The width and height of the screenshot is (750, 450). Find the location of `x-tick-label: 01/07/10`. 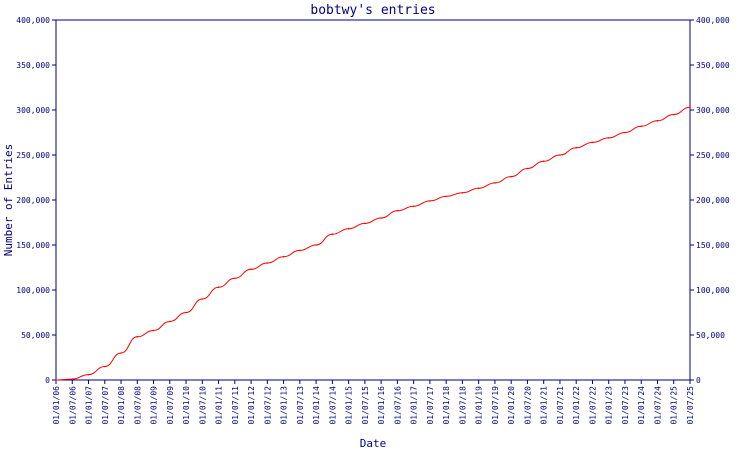

x-tick-label: 01/07/10 is located at coordinates (202, 405).